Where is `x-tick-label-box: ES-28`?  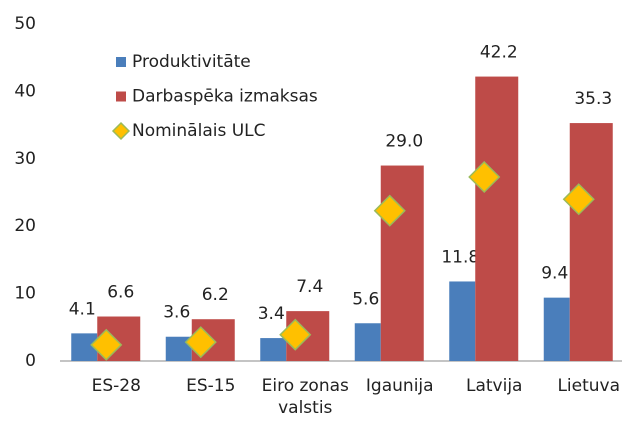
x-tick-label-box: ES-28 is located at coordinates (116, 386).